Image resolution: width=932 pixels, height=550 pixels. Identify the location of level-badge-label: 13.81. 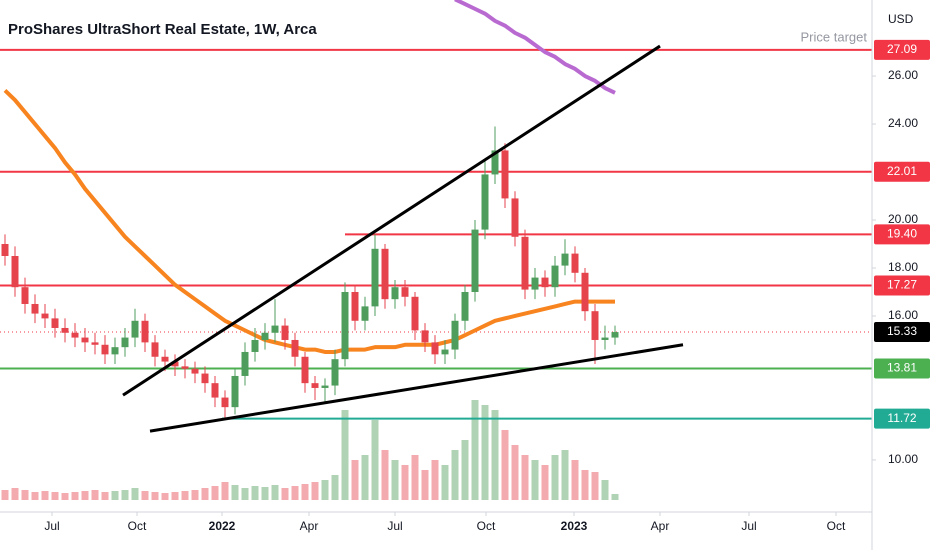
(902, 368).